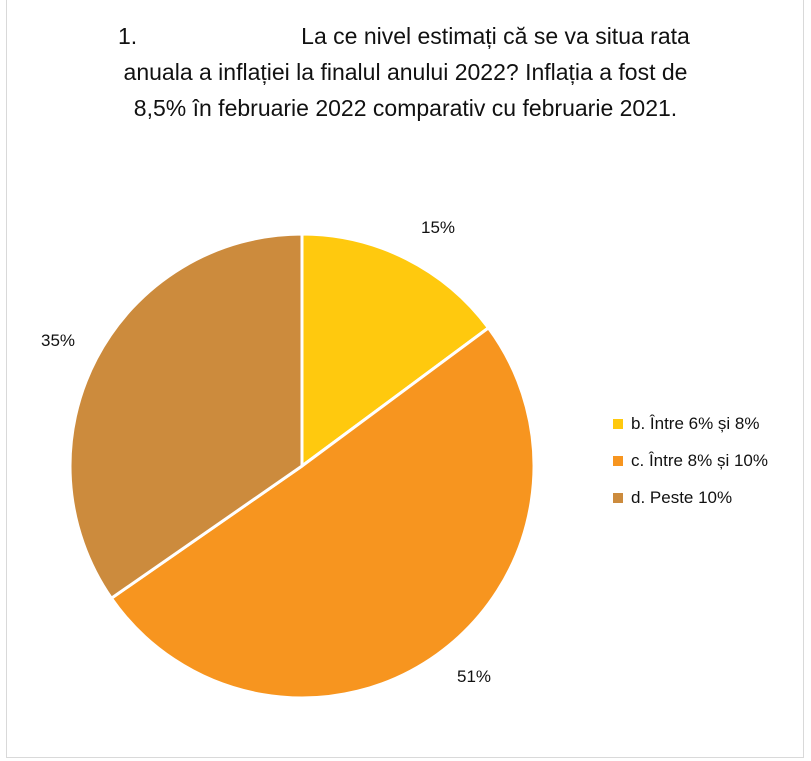 This screenshot has width=811, height=761. Describe the element at coordinates (682, 497) in the screenshot. I see `legend-label: d. Peste 10%` at that location.